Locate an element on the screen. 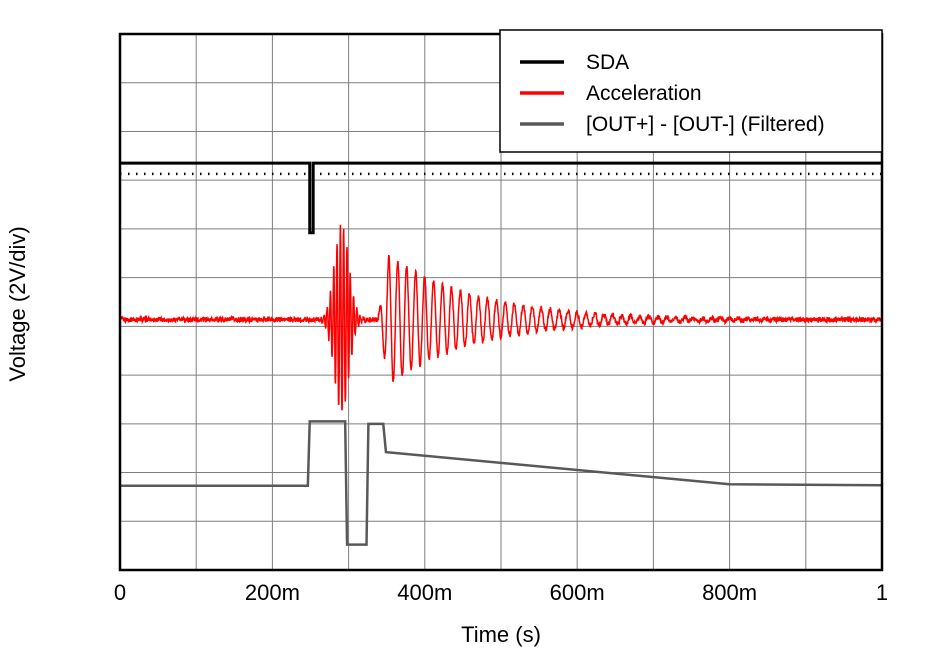 Image resolution: width=930 pixels, height=657 pixels. legend-label: Acceleration is located at coordinates (644, 93).